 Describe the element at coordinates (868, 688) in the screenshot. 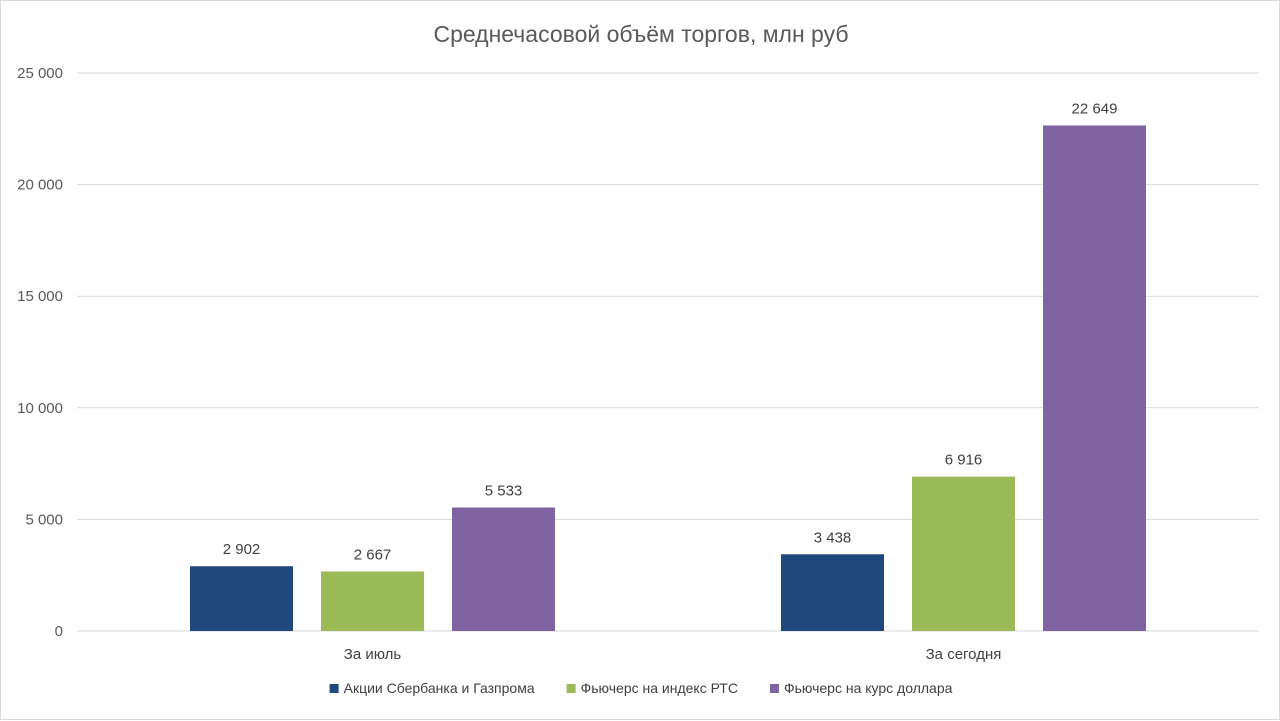

I see `legend-label: Фьючерс на курс доллара` at that location.